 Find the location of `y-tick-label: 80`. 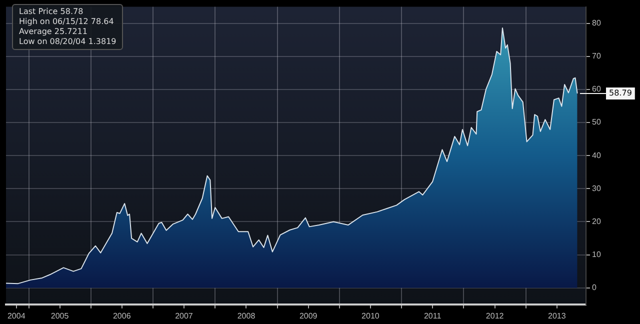

y-tick-label: 80 is located at coordinates (597, 23).